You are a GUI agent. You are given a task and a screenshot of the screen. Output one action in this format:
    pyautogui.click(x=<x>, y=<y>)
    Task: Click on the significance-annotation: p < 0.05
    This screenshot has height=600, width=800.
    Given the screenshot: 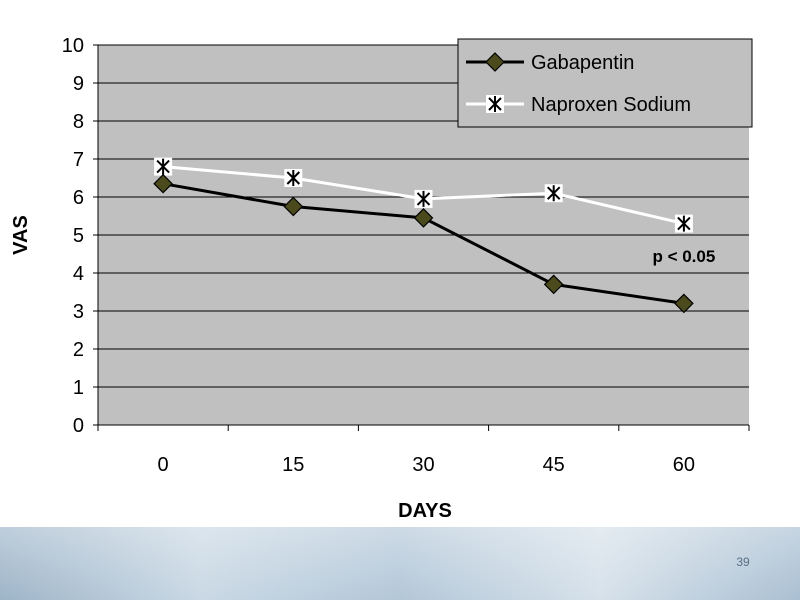 What is the action you would take?
    pyautogui.click(x=683, y=256)
    